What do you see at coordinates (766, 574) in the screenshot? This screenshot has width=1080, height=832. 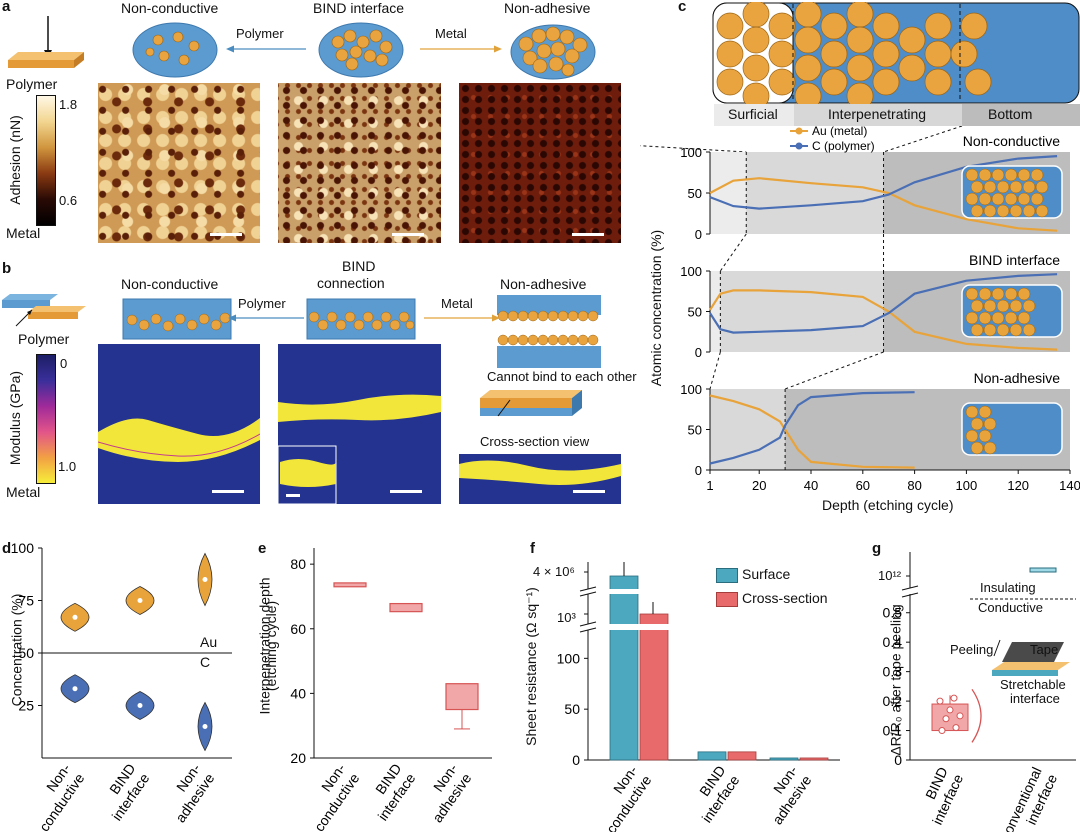 I see `legend-surface: Surface` at bounding box center [766, 574].